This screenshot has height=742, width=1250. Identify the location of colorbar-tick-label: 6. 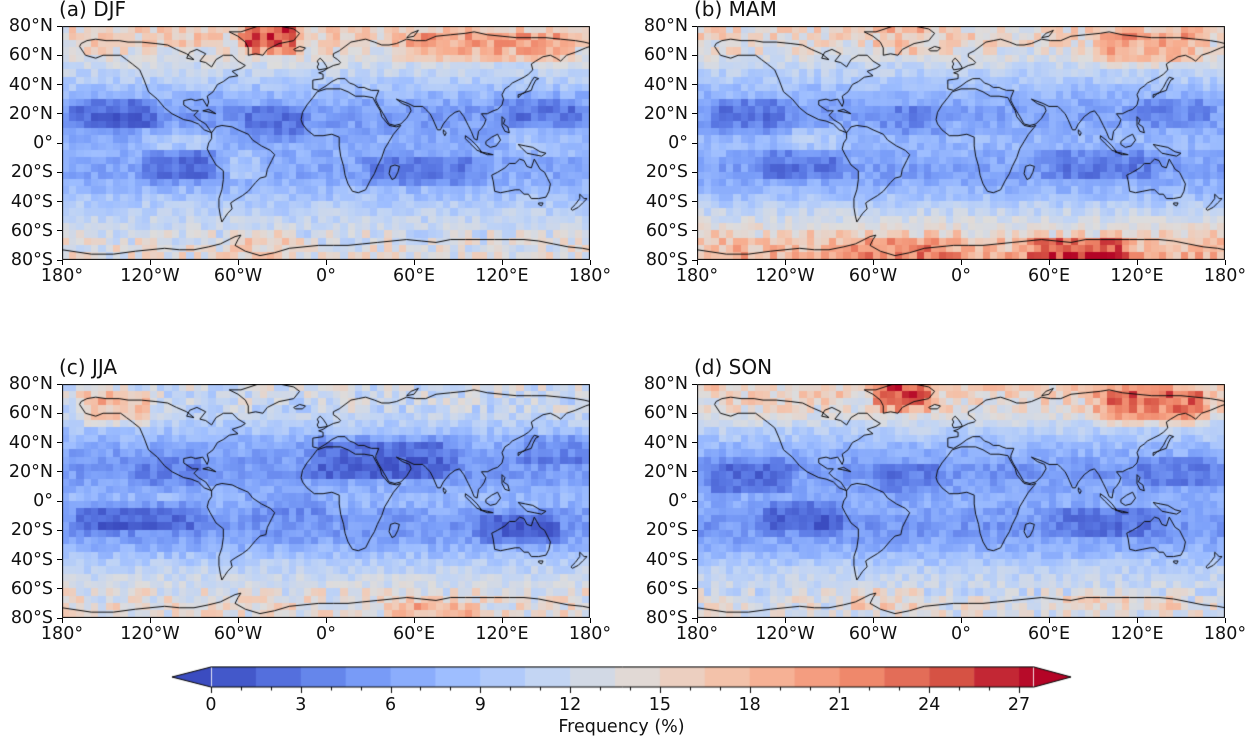
(390, 705).